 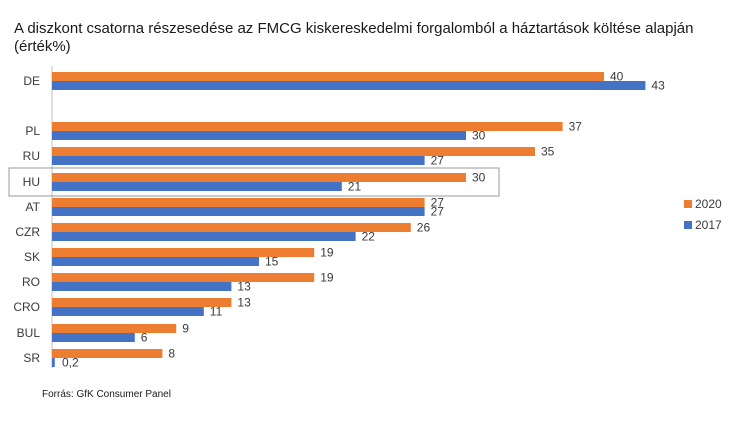 I want to click on value-label-2017-de: 43, so click(x=658, y=86).